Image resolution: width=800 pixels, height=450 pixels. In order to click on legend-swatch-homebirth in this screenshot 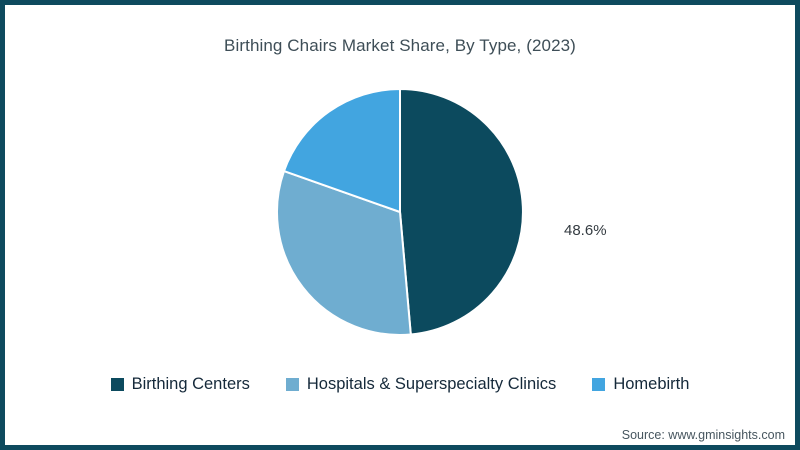, I will do `click(599, 384)`.